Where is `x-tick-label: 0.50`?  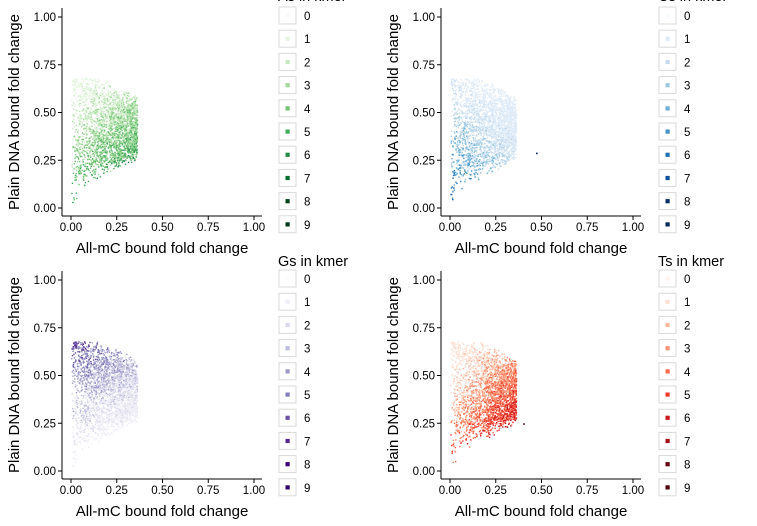 x-tick-label: 0.50 is located at coordinates (162, 228).